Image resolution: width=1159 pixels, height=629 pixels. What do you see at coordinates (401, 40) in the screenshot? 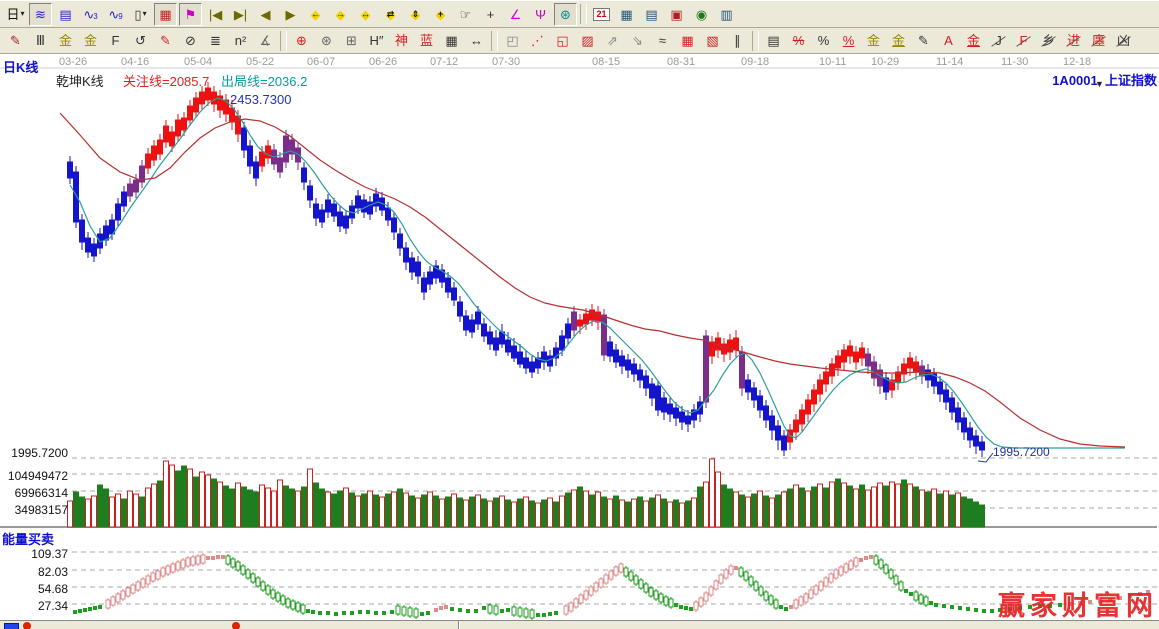
I see `shen-gann-icon: 神` at bounding box center [401, 40].